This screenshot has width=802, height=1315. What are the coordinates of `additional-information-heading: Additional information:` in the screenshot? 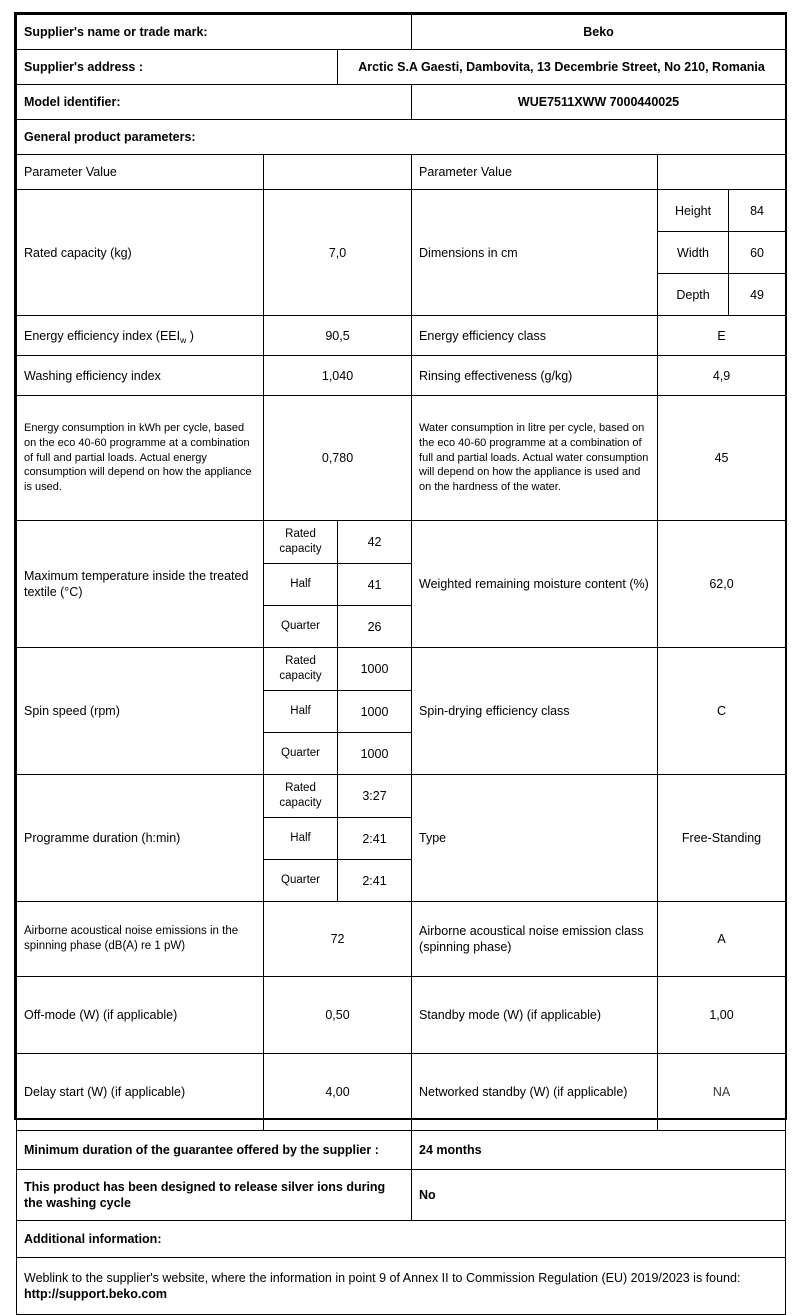 It's located at (401, 1239).